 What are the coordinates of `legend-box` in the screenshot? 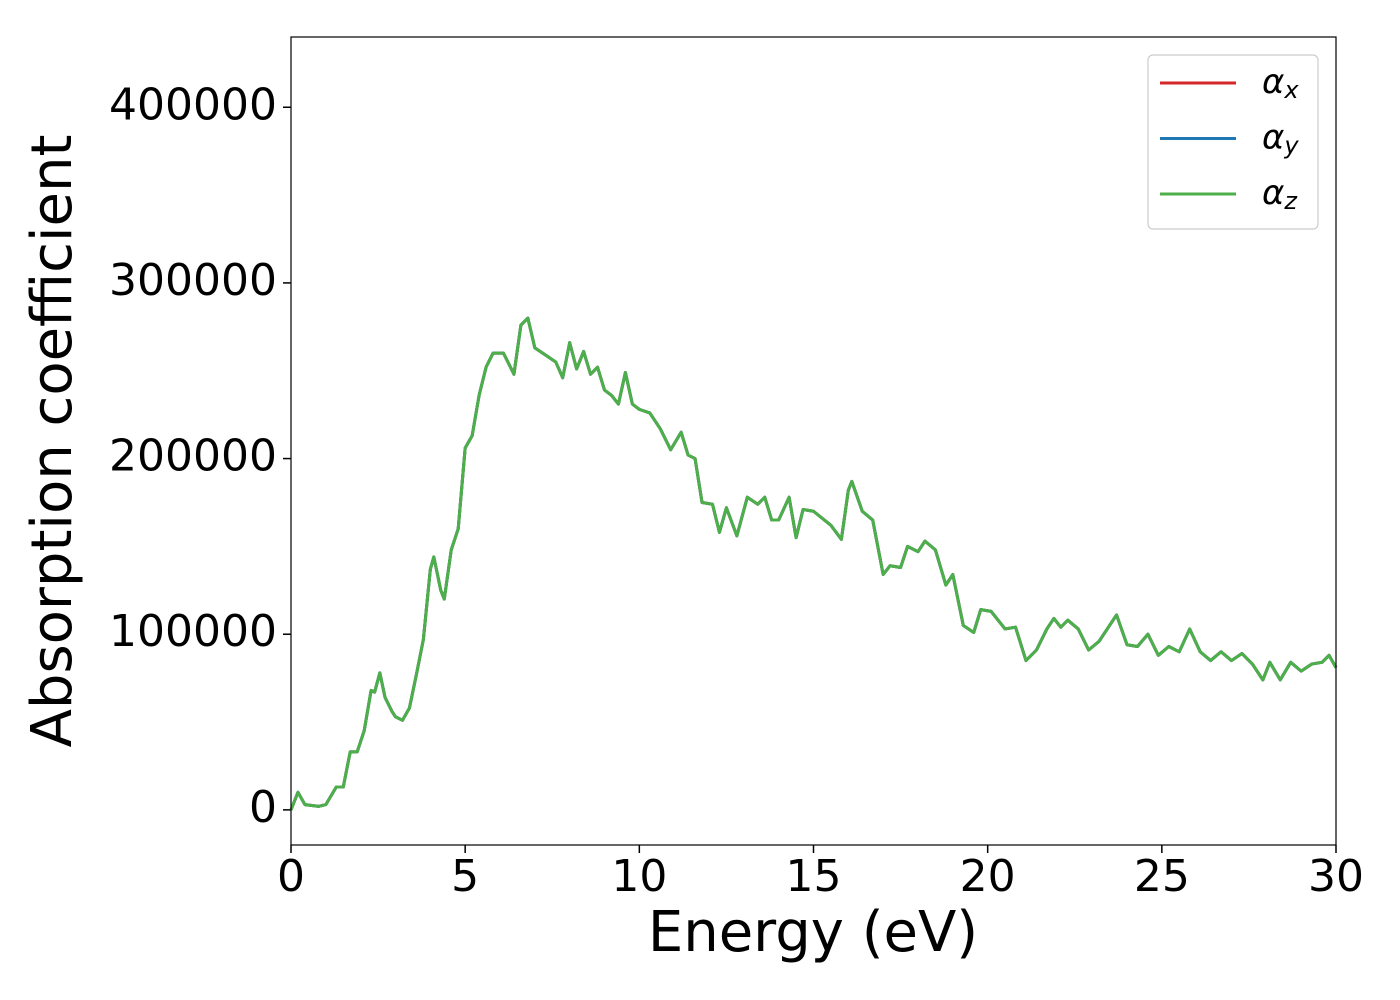 It's located at (1233, 142).